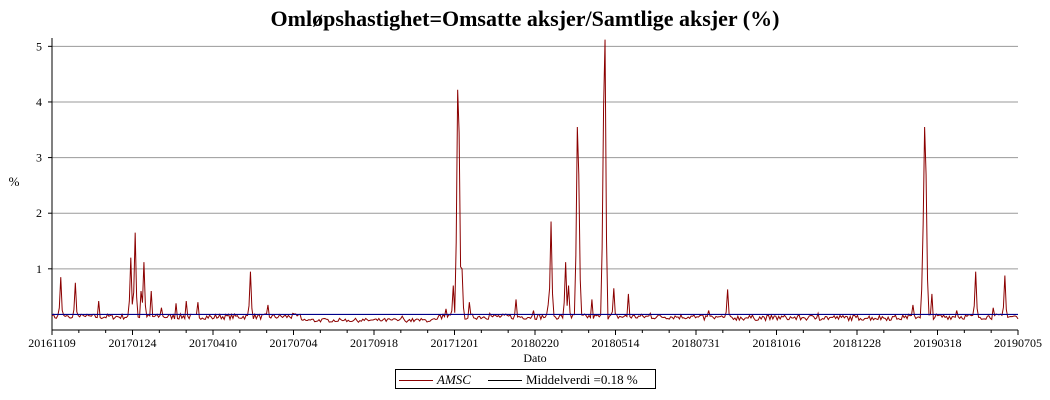 This screenshot has width=1050, height=400. I want to click on x-tick-label: 20190318, so click(938, 343).